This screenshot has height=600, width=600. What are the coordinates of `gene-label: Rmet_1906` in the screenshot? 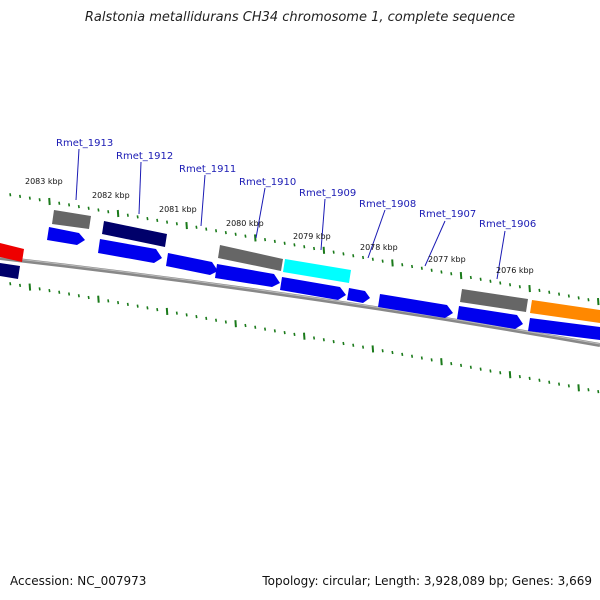 It's located at (507, 224).